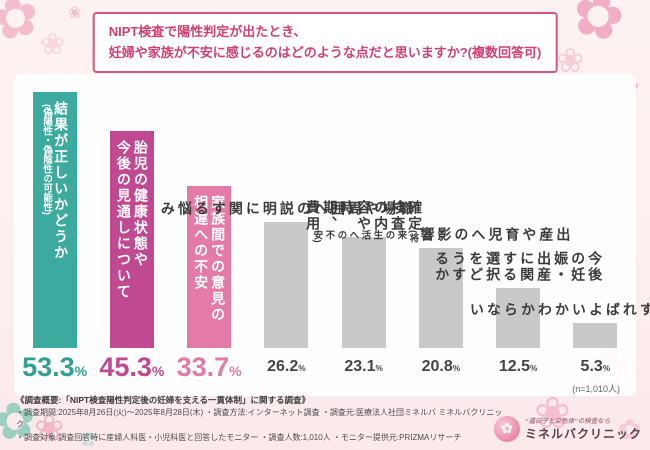 The width and height of the screenshot is (650, 450). I want to click on bar-value-number: 23.1, so click(360, 366).